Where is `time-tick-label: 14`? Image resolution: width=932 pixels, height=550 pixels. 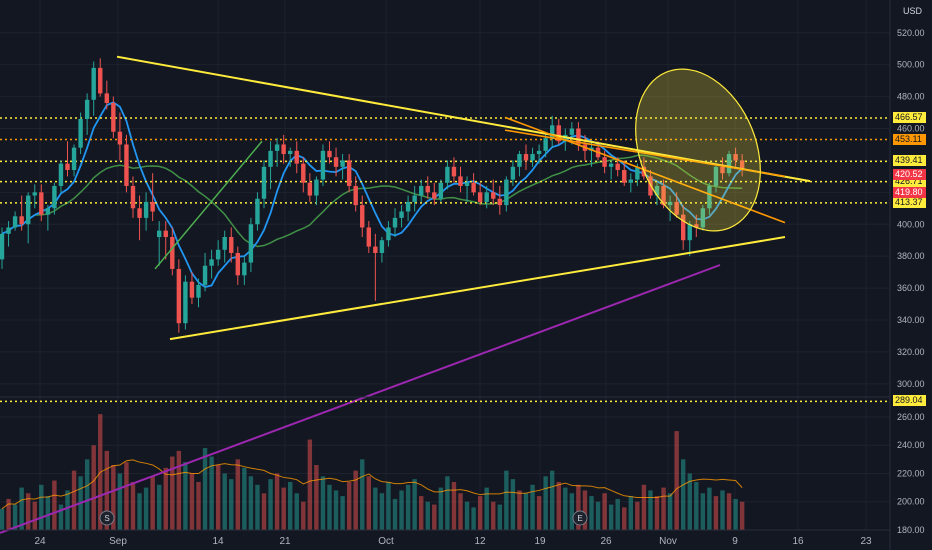
time-tick-label: 14 is located at coordinates (218, 541).